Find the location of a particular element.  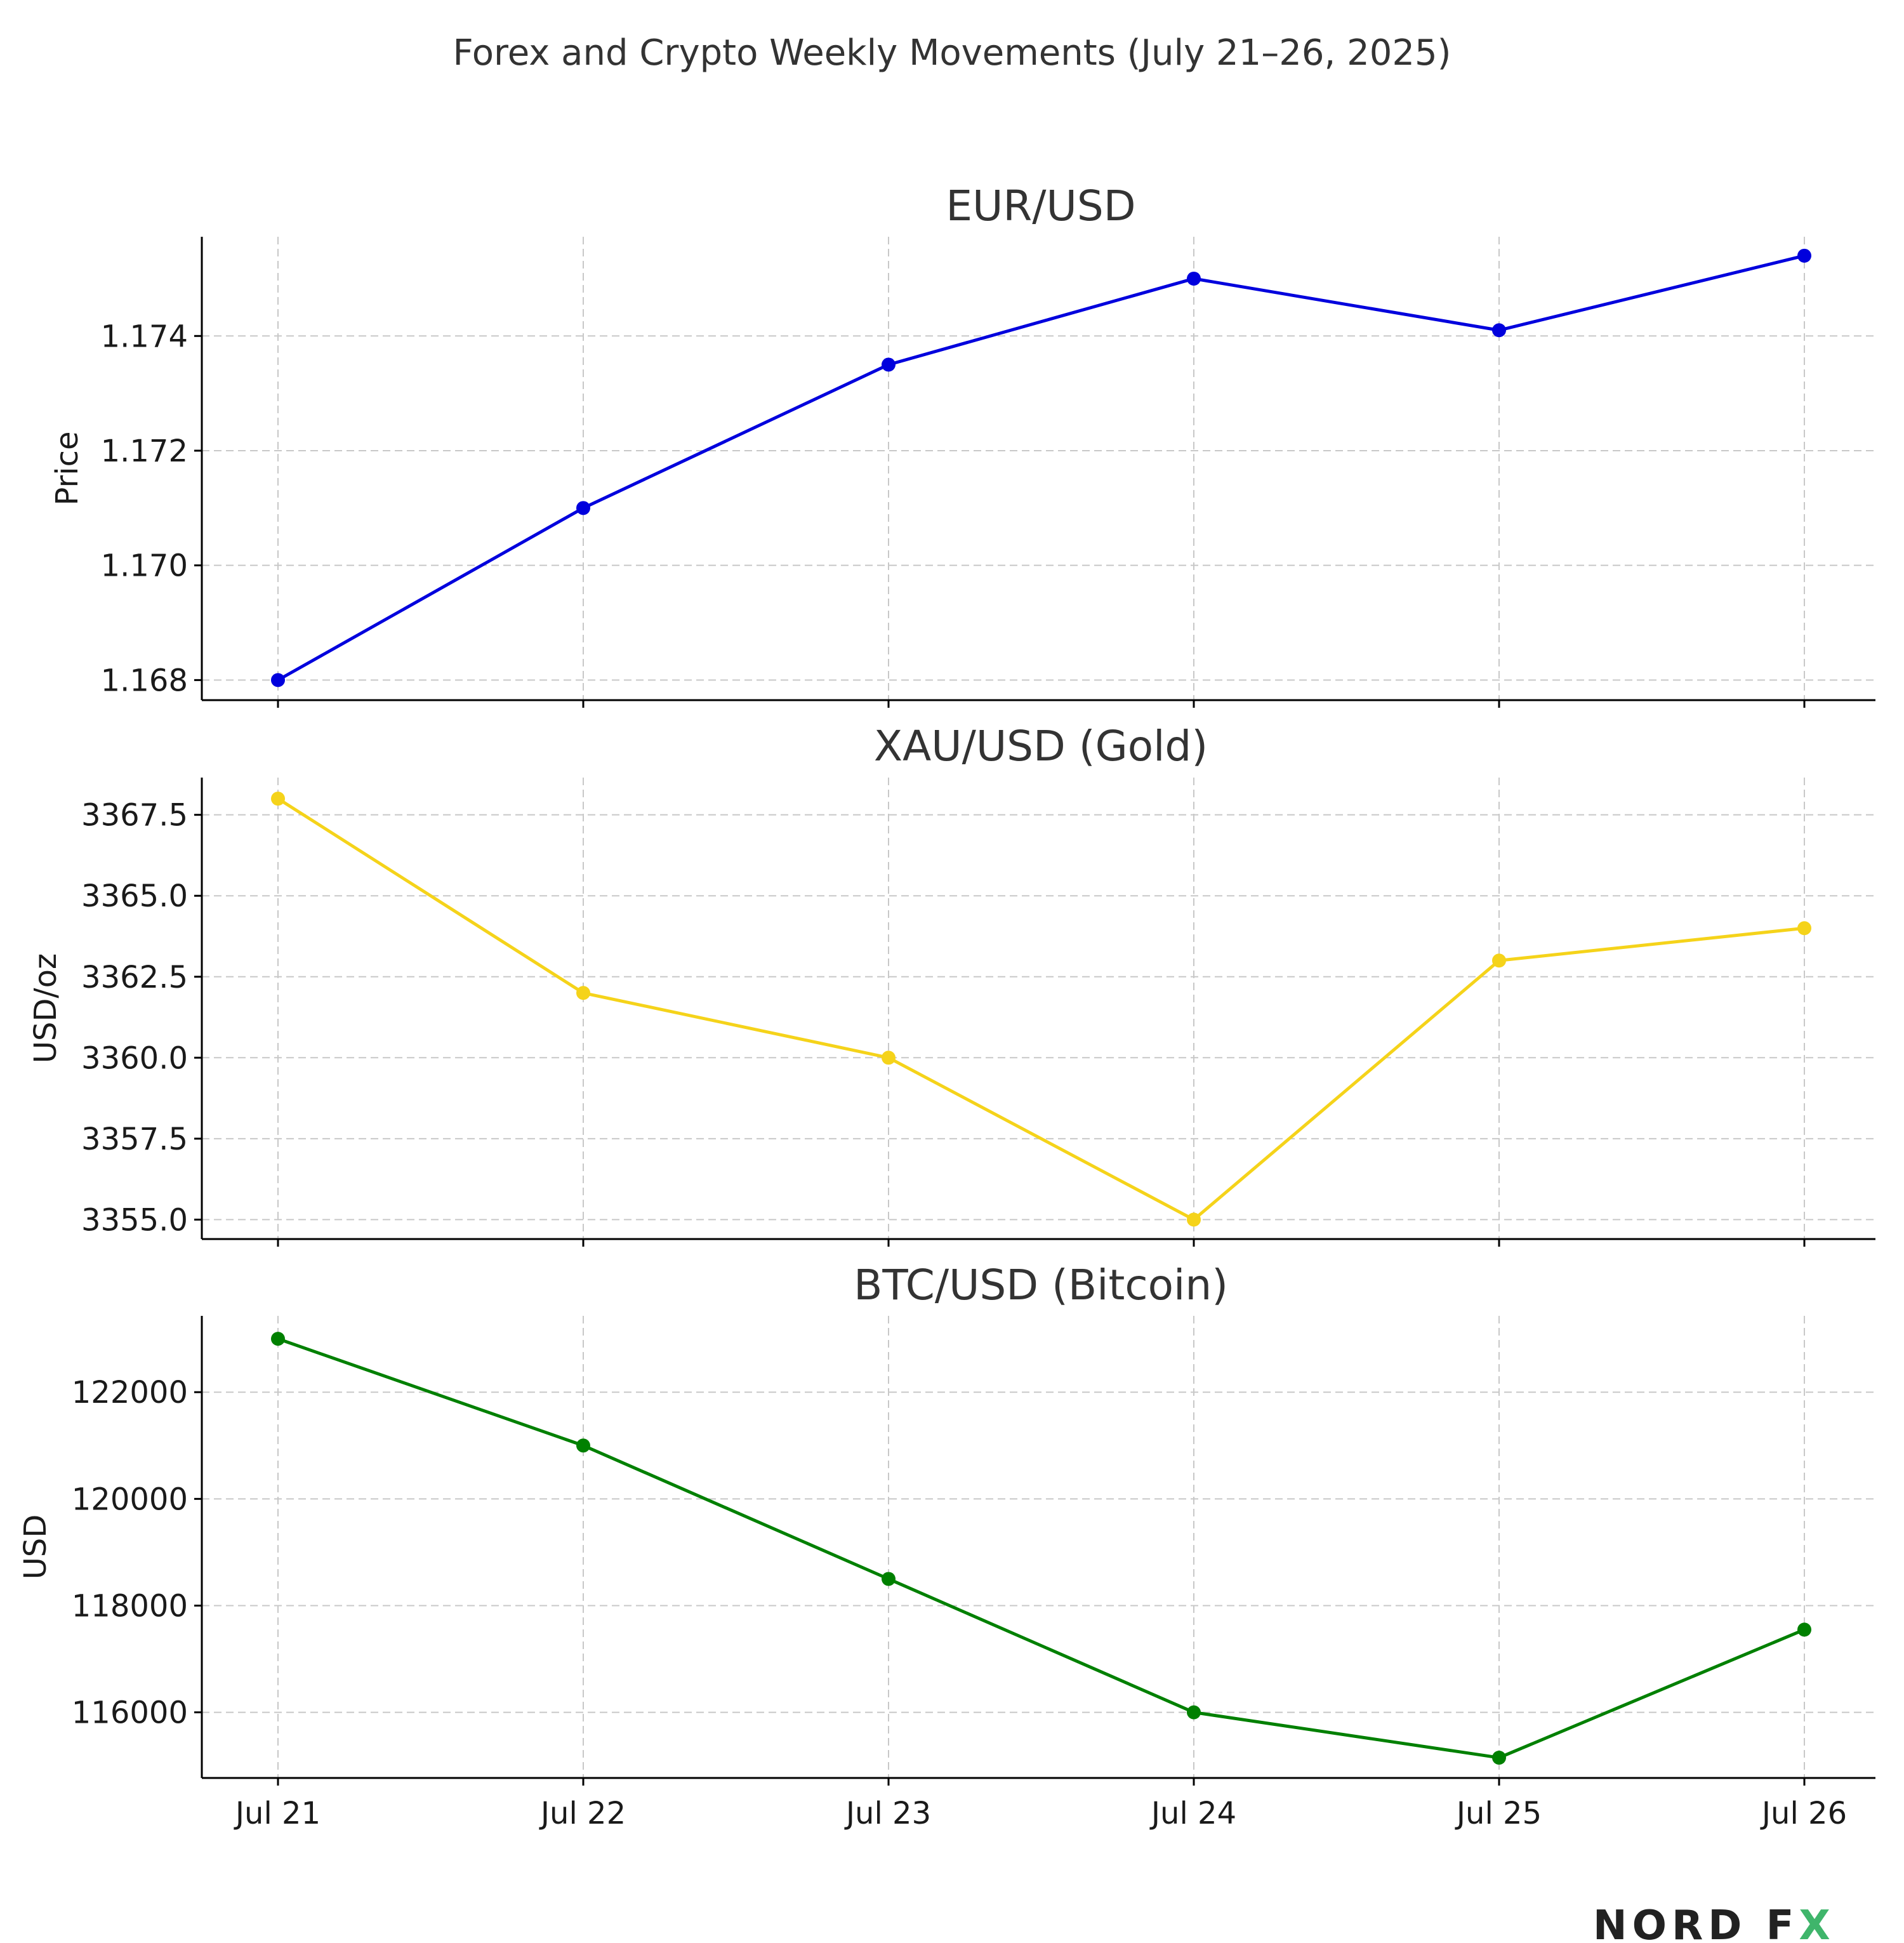

panel-title: EUR/USD is located at coordinates (1040, 206).